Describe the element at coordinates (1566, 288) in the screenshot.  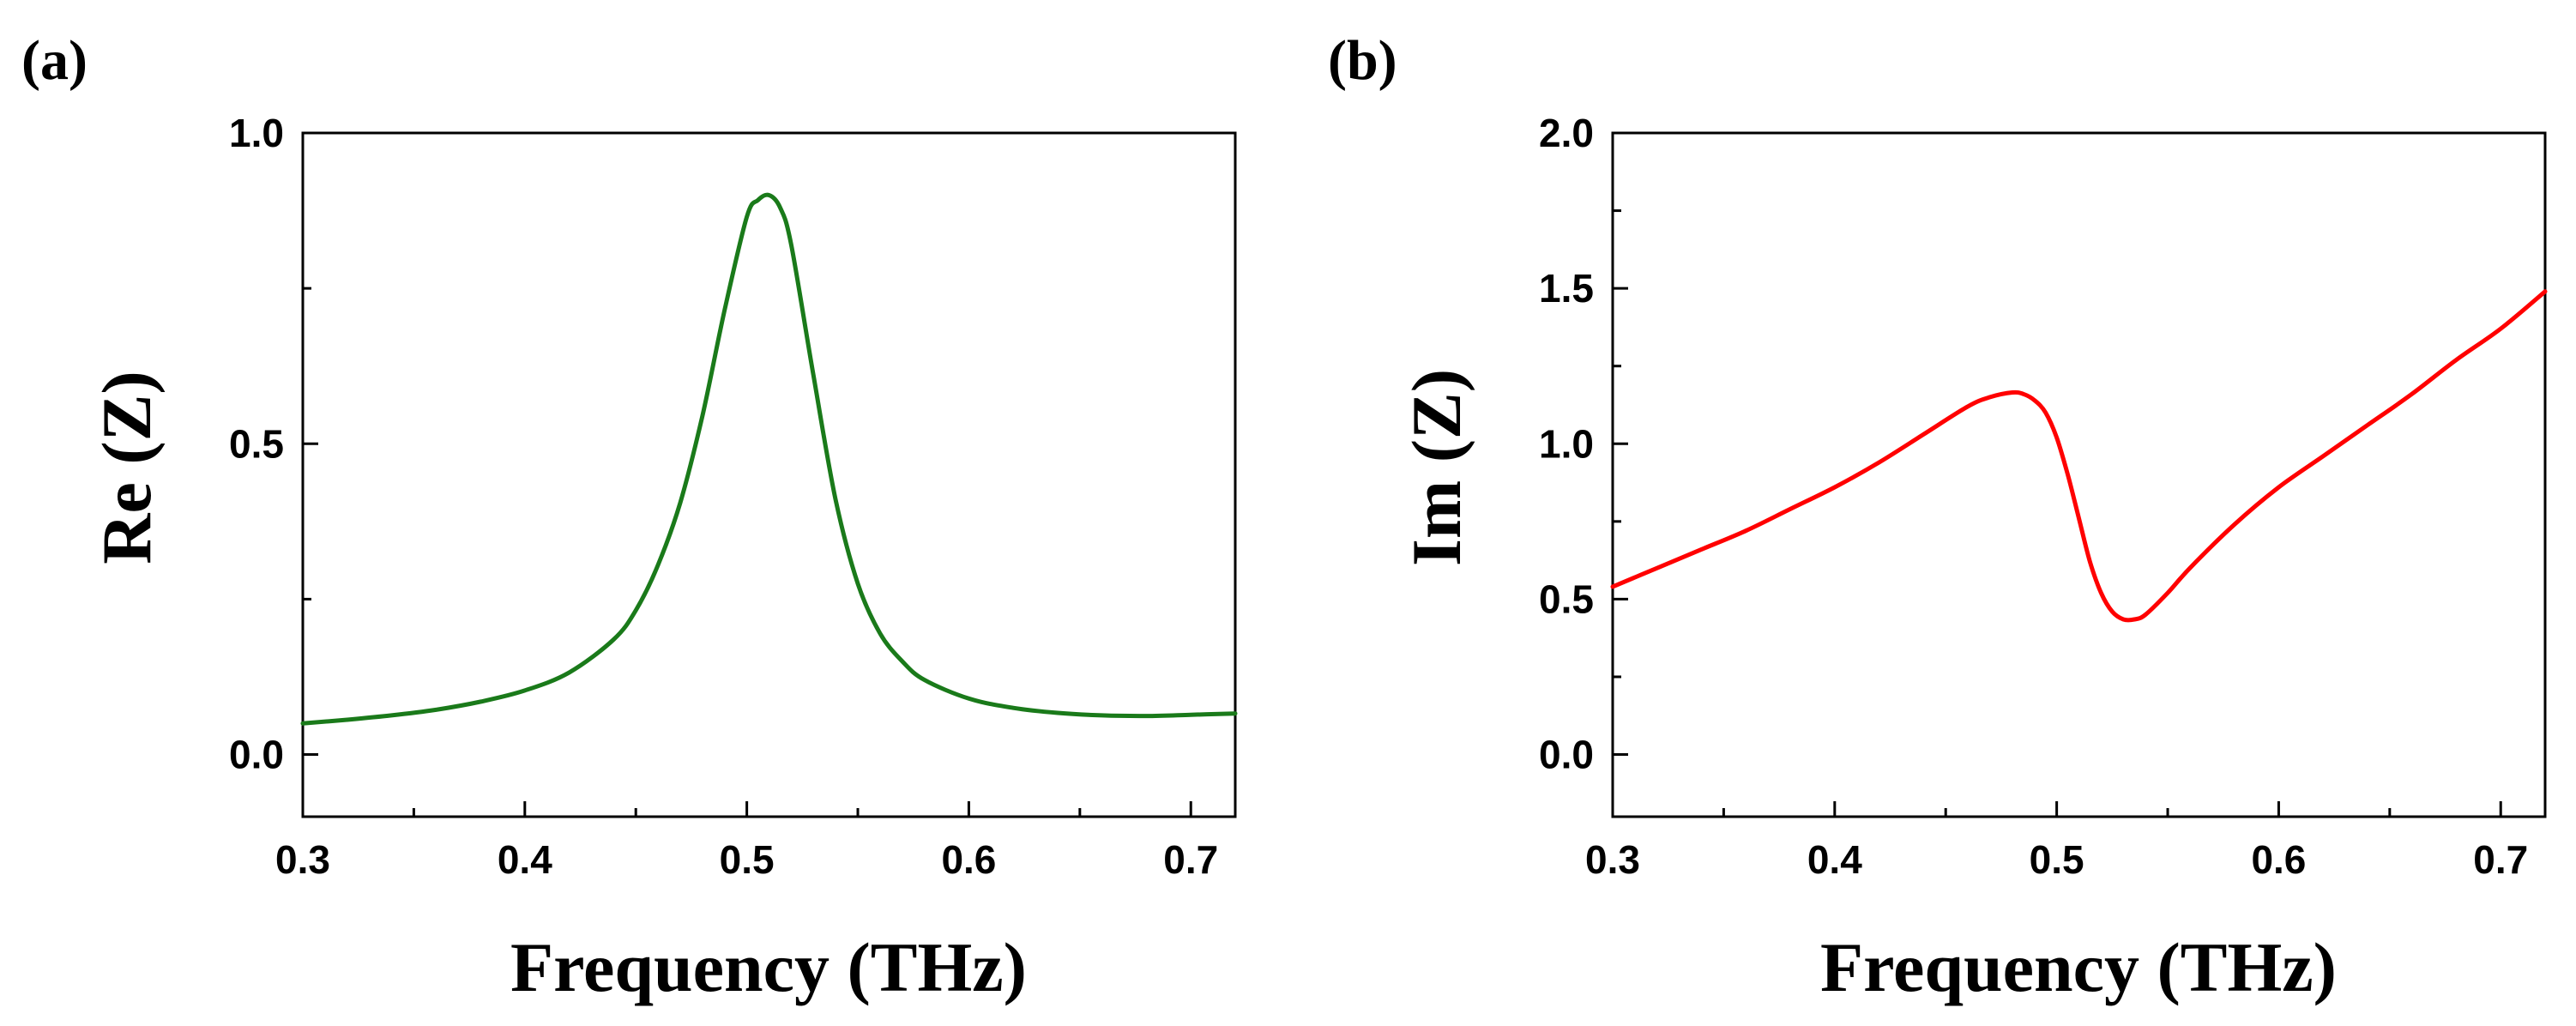
I see `y-tick-label: 1.5` at that location.